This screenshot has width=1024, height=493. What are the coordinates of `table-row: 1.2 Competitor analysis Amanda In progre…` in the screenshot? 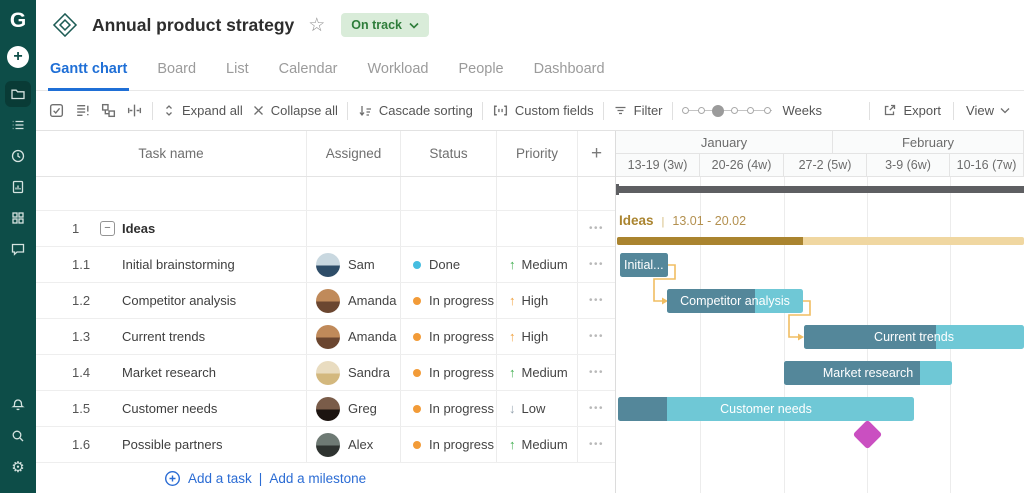 It's located at (325, 301).